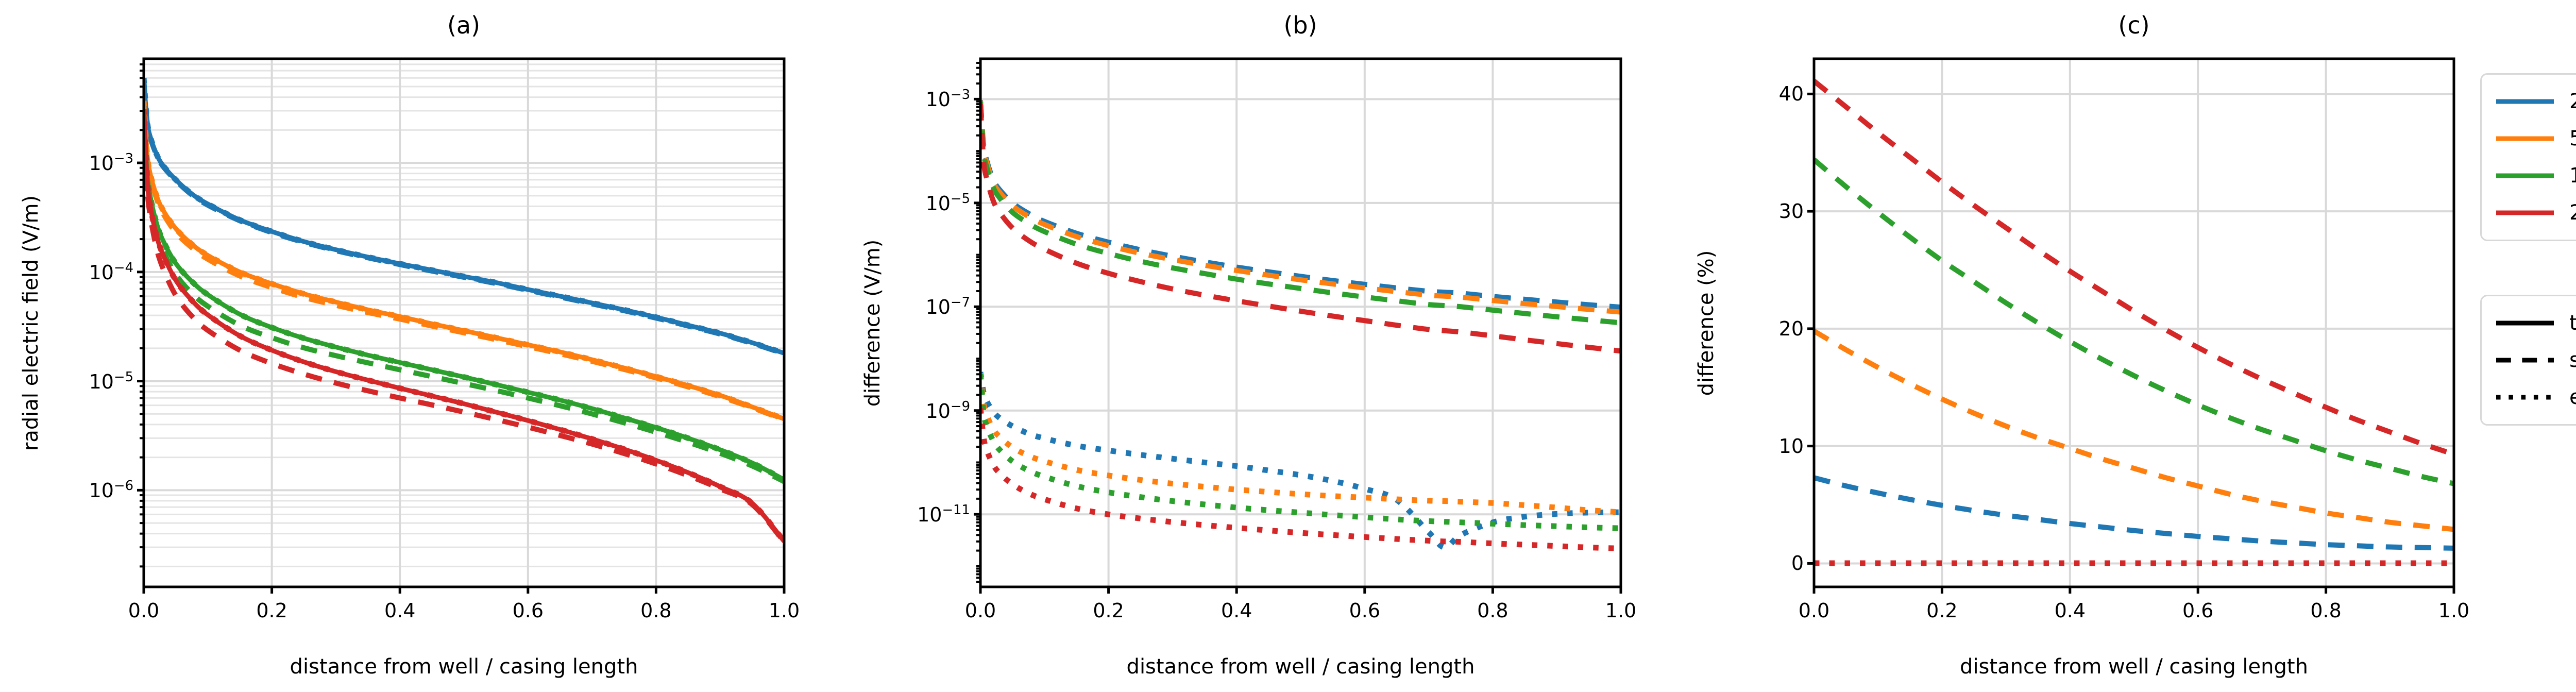 The width and height of the screenshot is (2576, 692). Describe the element at coordinates (947, 410) in the screenshot. I see `ytick-label: 10⁻⁹` at that location.